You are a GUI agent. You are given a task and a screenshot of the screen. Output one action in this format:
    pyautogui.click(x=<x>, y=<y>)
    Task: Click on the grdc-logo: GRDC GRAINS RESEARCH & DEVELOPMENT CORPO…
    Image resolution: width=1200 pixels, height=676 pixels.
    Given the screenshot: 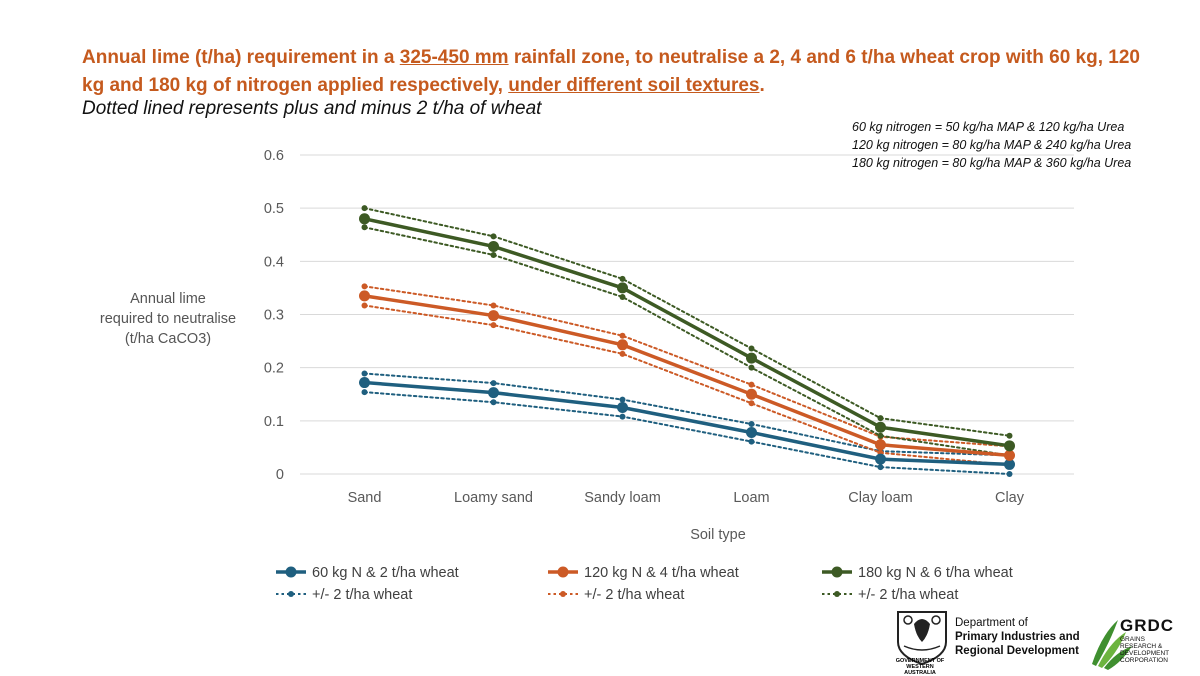 What is the action you would take?
    pyautogui.click(x=1150, y=640)
    